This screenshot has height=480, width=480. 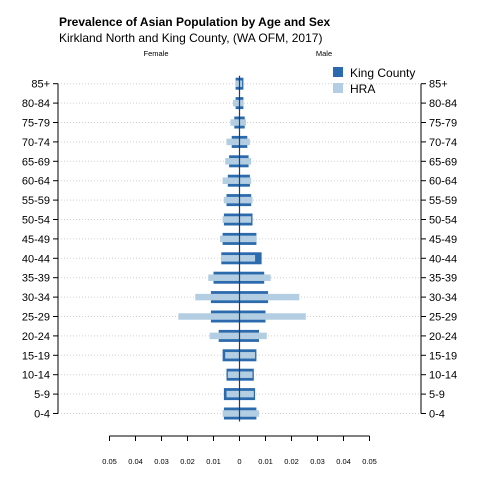 What do you see at coordinates (36, 201) in the screenshot?
I see `left-tick-label: 55-59` at bounding box center [36, 201].